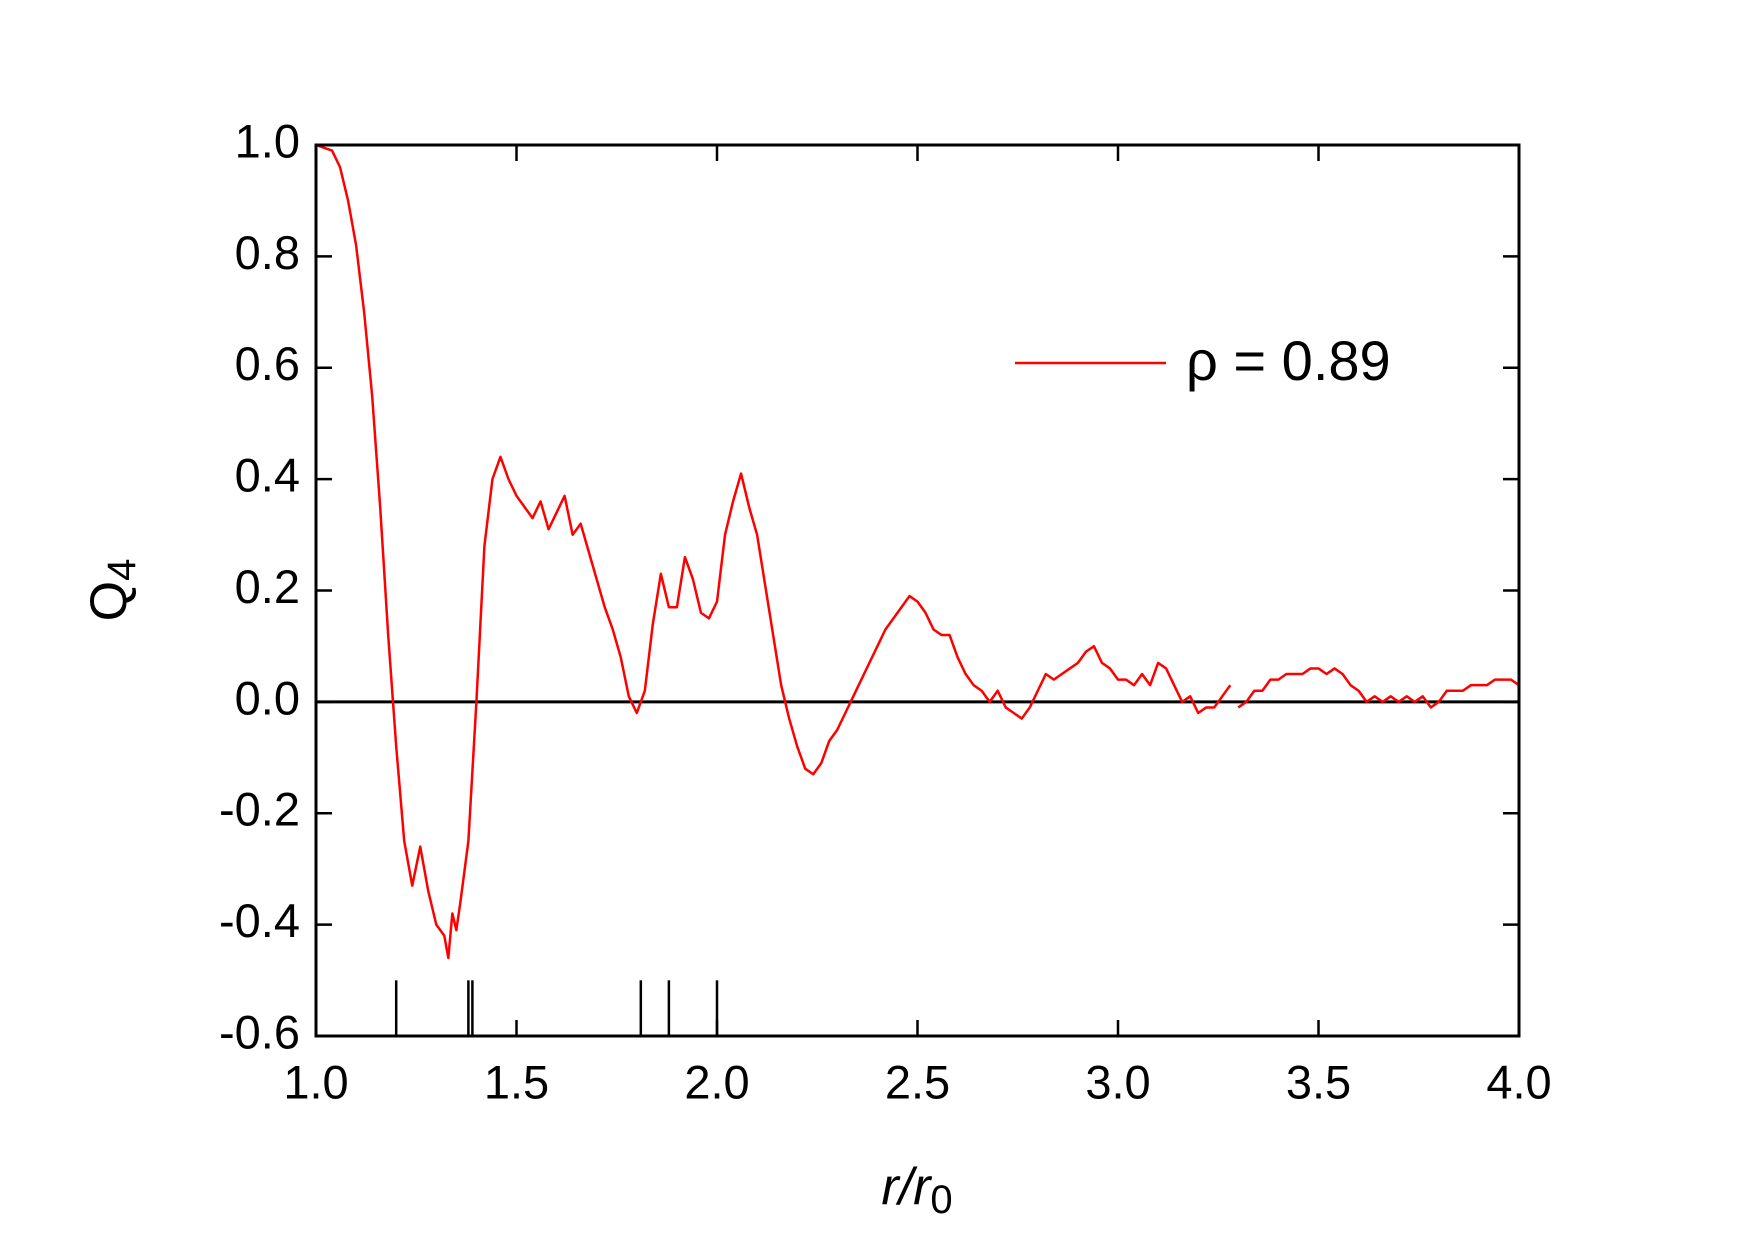  Describe the element at coordinates (907, 1187) in the screenshot. I see `x-label-text: r/r` at that location.